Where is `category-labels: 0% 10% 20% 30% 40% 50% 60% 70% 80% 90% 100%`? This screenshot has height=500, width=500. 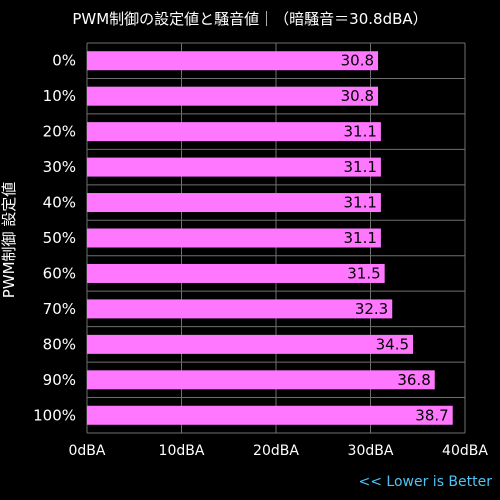 category-labels: 0% 10% 20% 30% 40% 50% 60% 70% 80% 90% 100% is located at coordinates (54, 238).